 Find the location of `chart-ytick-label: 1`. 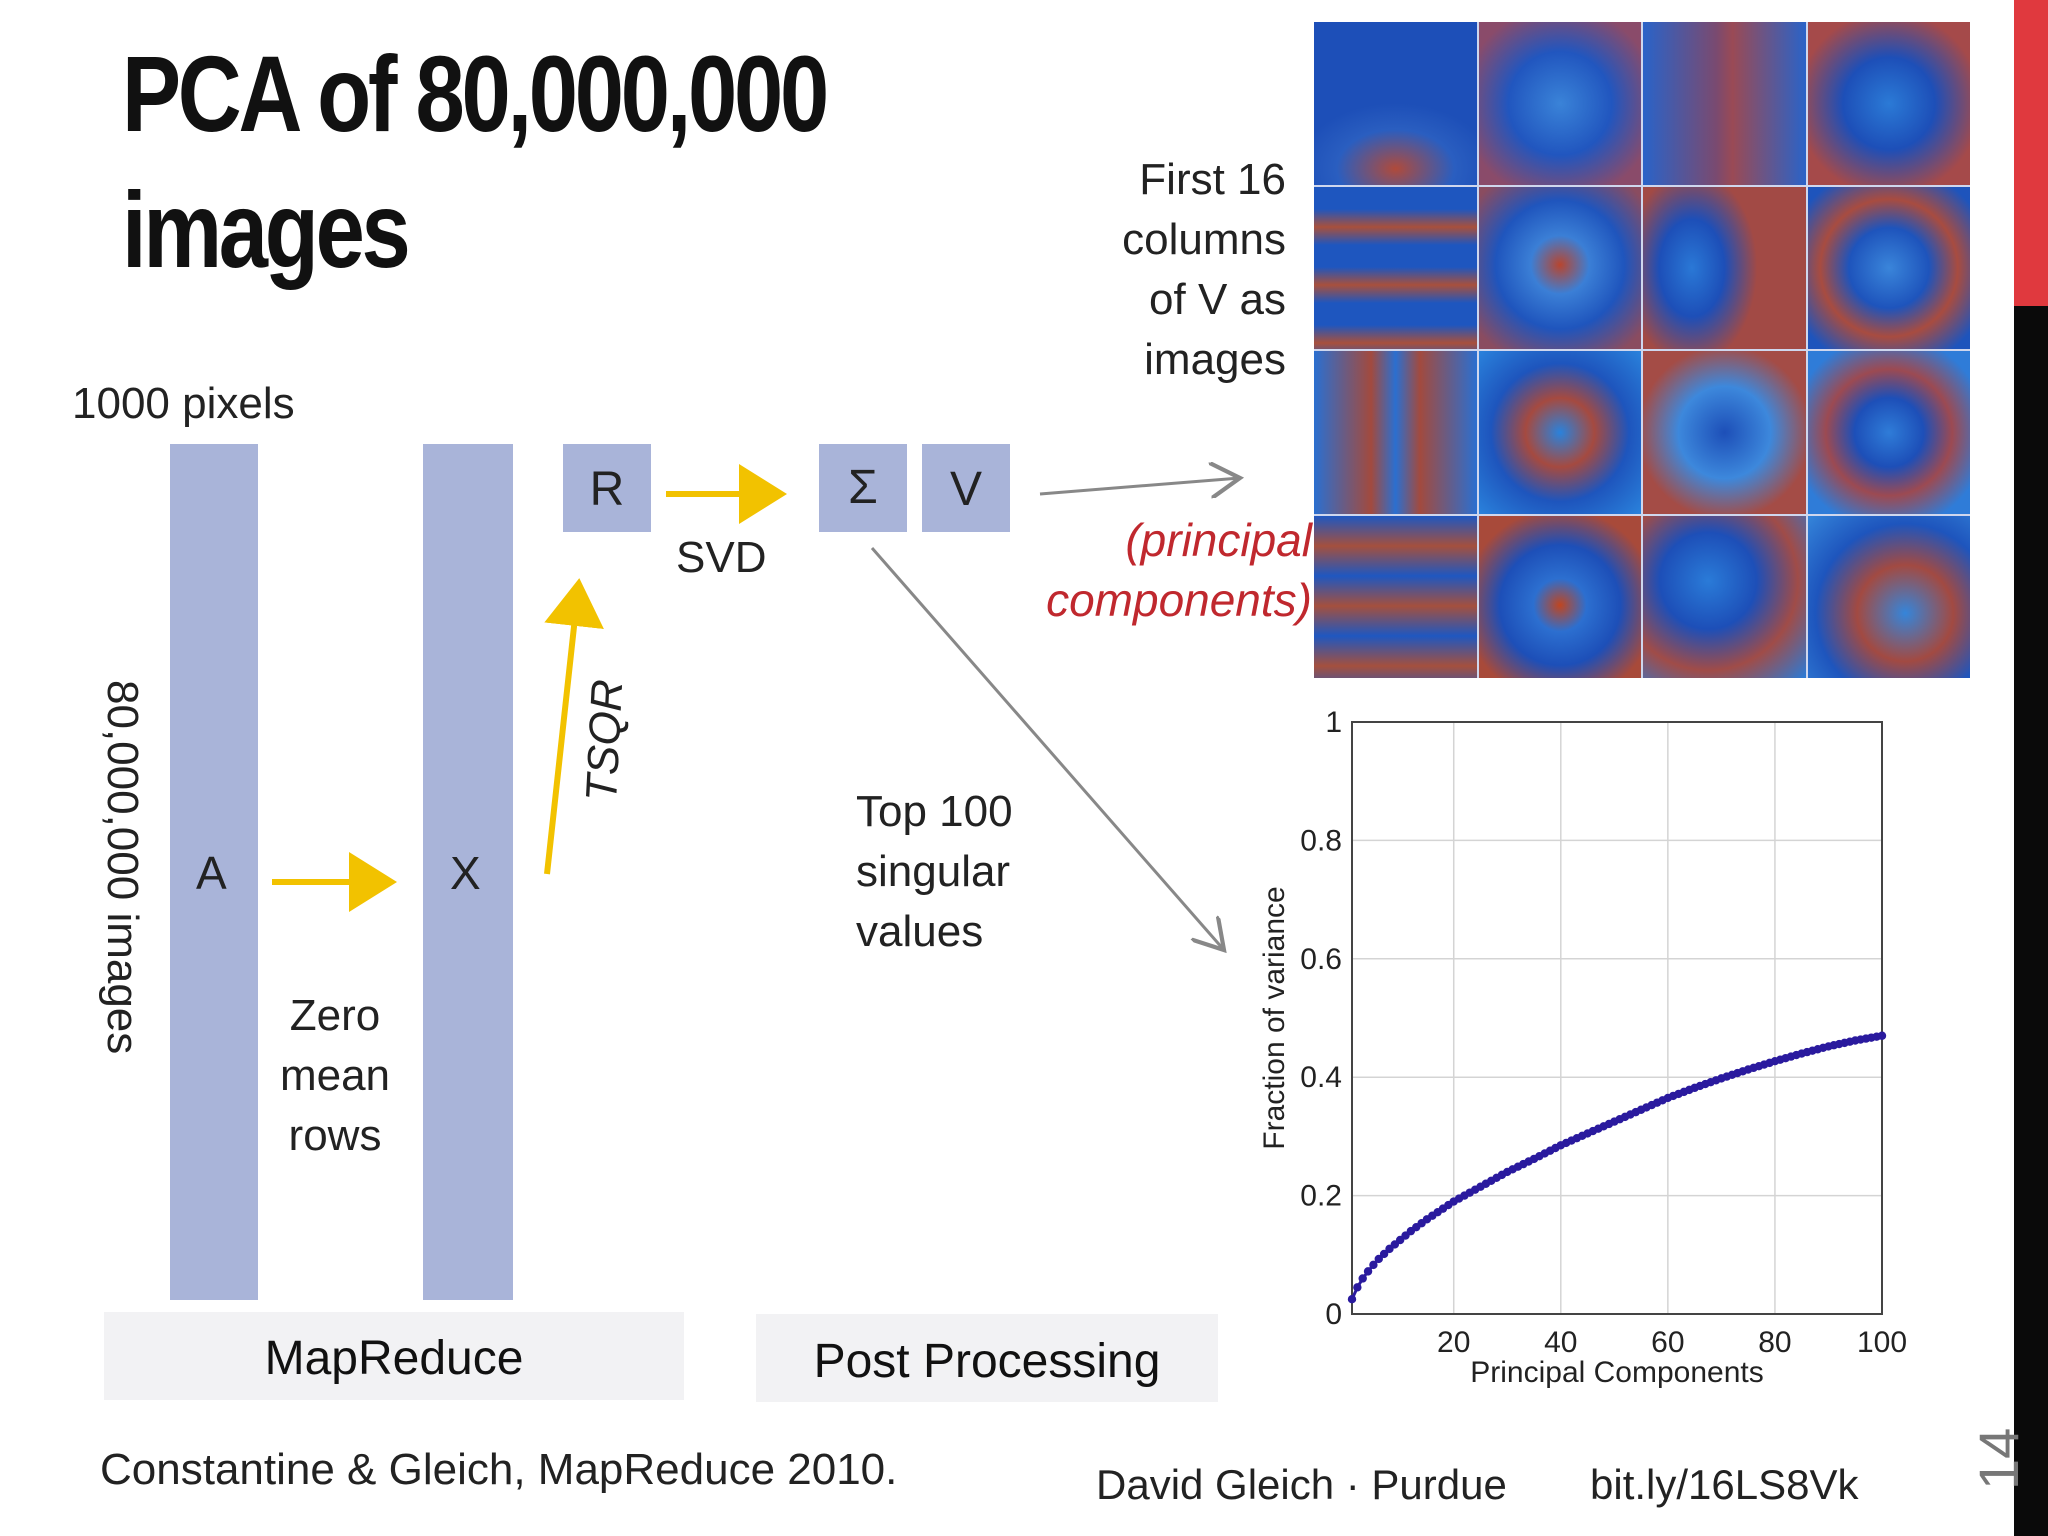

chart-ytick-label: 1 is located at coordinates (1333, 722).